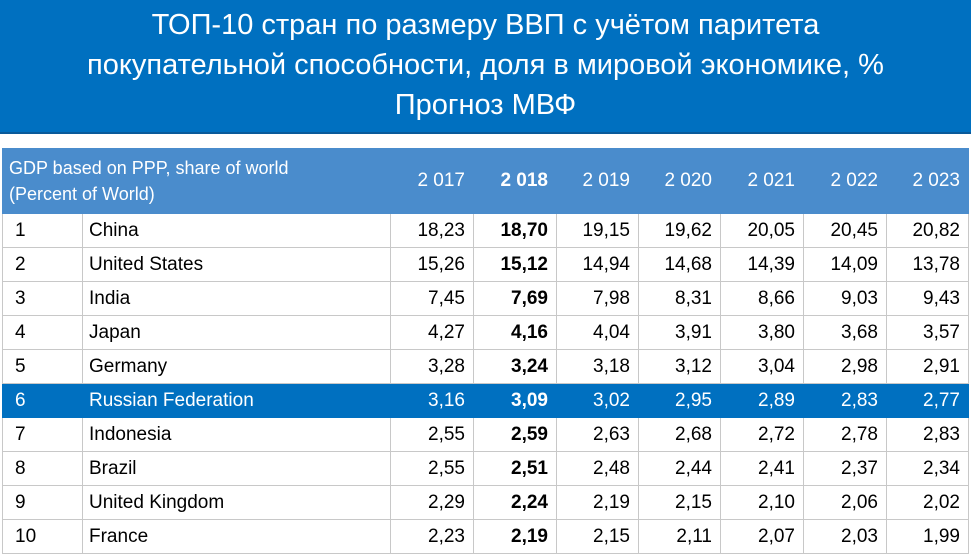  What do you see at coordinates (42, 536) in the screenshot?
I see `rank-cell: 10` at bounding box center [42, 536].